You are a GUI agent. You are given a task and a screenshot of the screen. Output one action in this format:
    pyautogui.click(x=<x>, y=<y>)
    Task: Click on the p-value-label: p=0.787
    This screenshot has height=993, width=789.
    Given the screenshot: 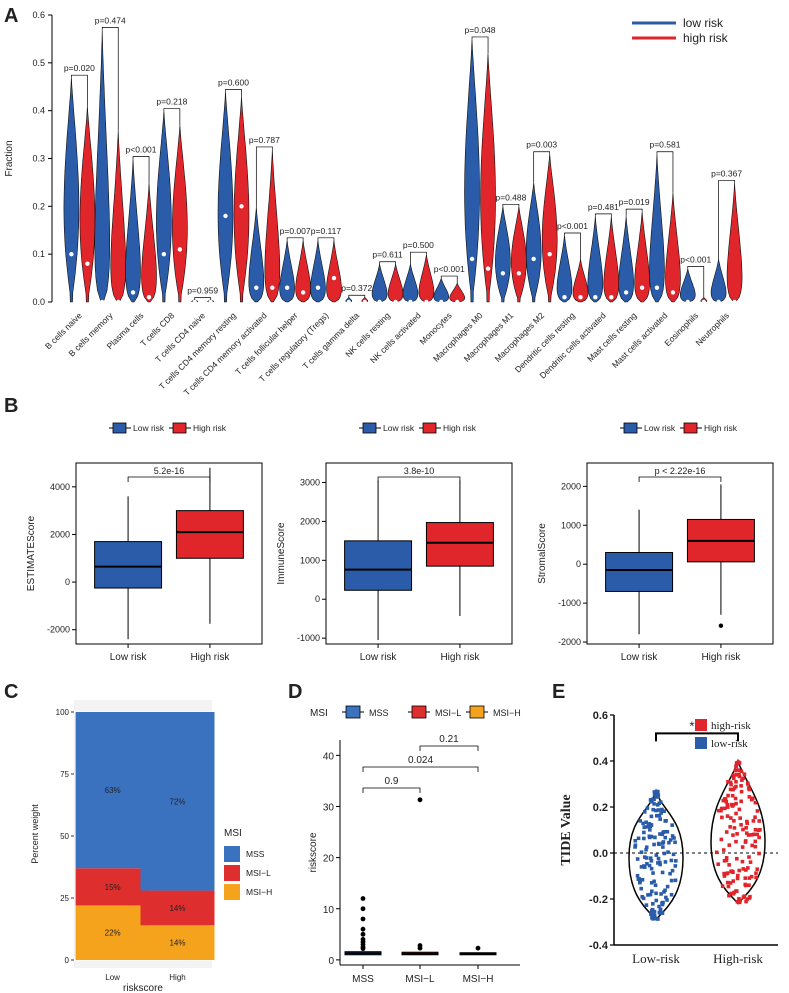 What is the action you would take?
    pyautogui.click(x=264, y=140)
    